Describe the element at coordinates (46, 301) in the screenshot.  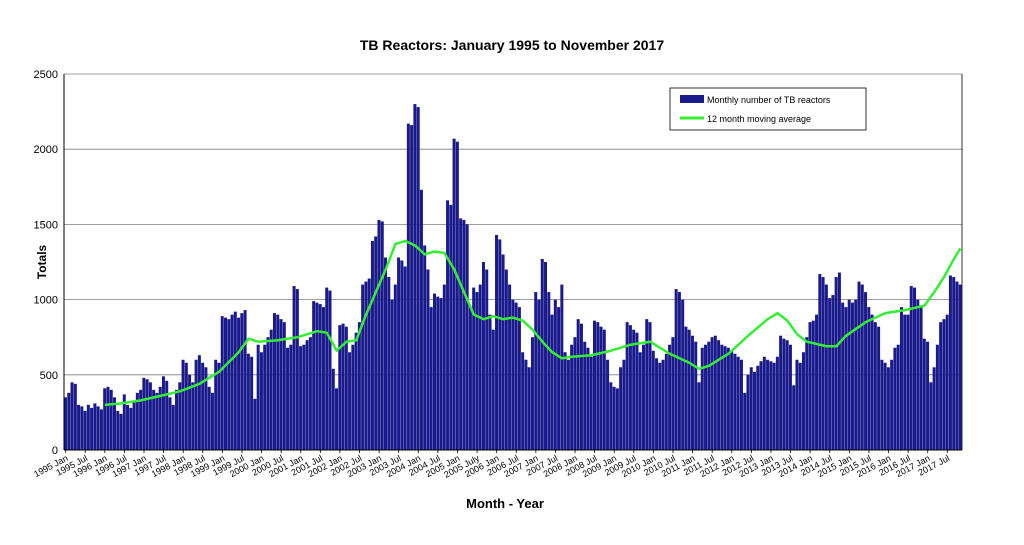
I see `y-tick-label: 1000` at that location.